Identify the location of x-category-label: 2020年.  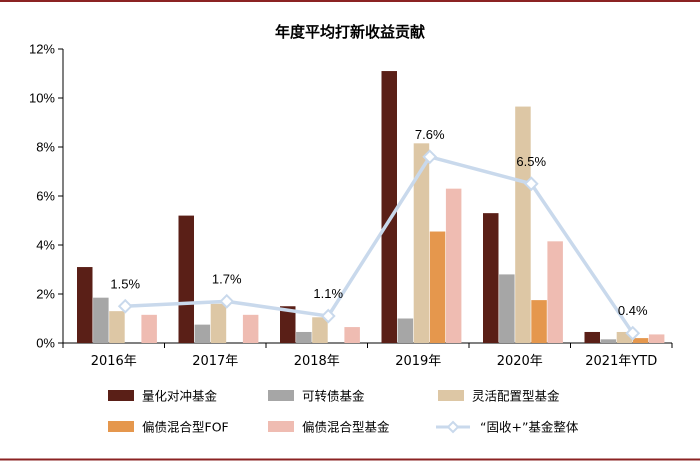
(520, 361).